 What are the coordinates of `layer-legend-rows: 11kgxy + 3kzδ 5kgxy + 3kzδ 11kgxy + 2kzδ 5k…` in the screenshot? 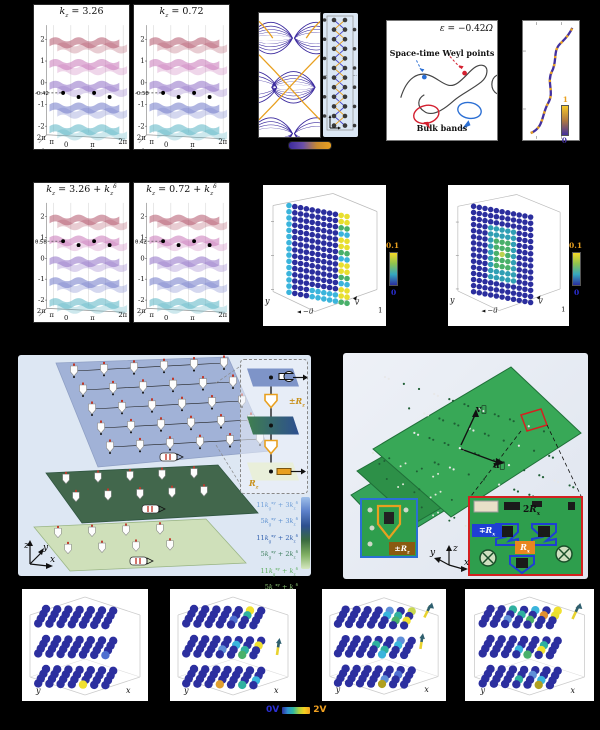 It's located at (271, 545).